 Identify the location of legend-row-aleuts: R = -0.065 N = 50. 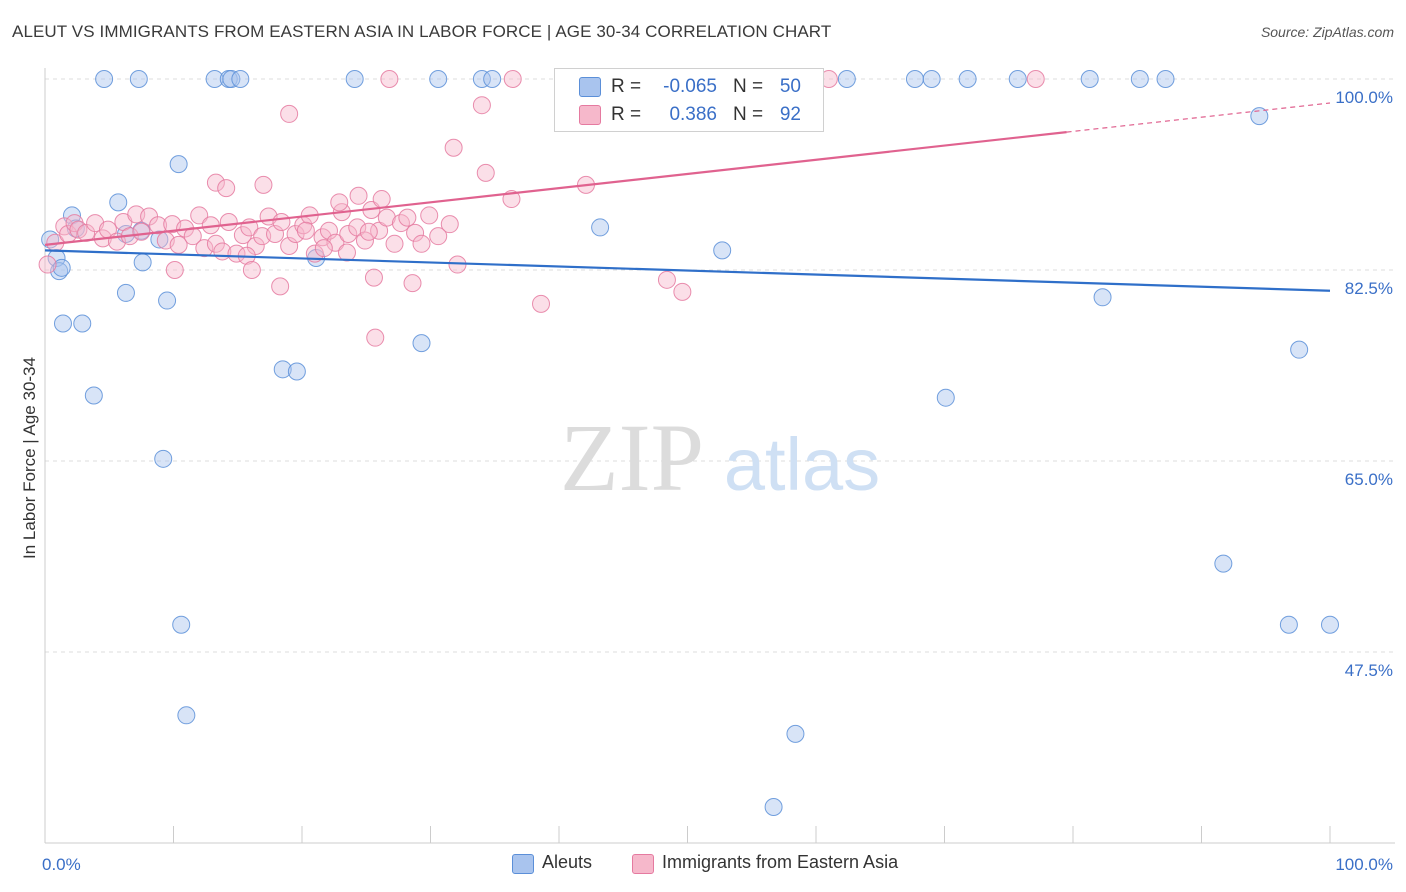
(689, 87).